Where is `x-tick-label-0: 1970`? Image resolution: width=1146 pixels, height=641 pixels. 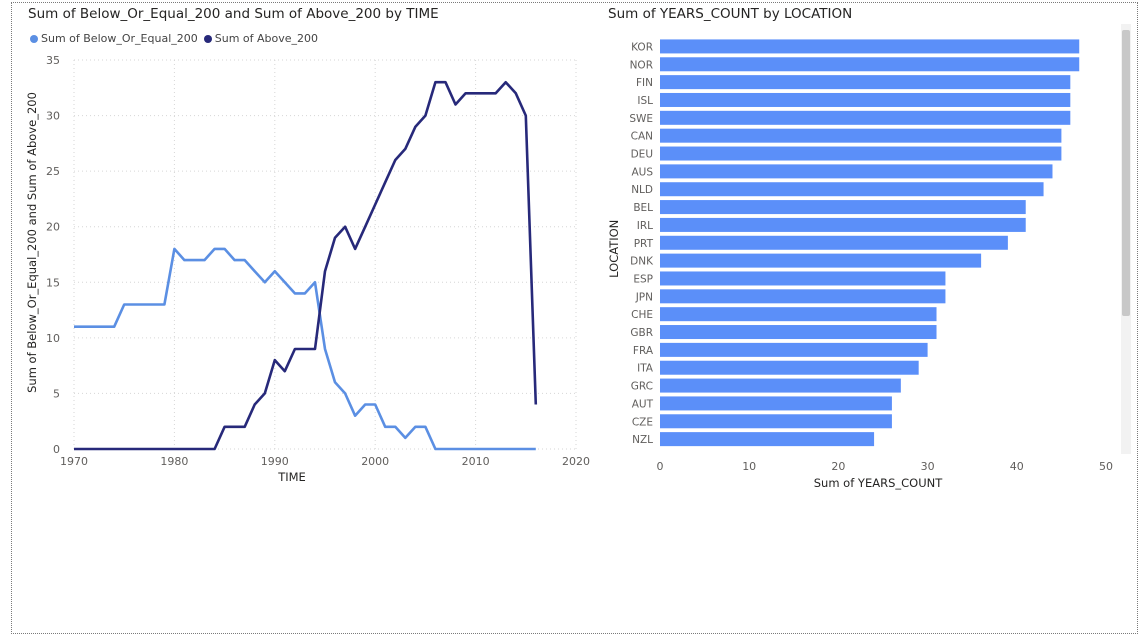
x-tick-label-0: 1970 is located at coordinates (74, 461).